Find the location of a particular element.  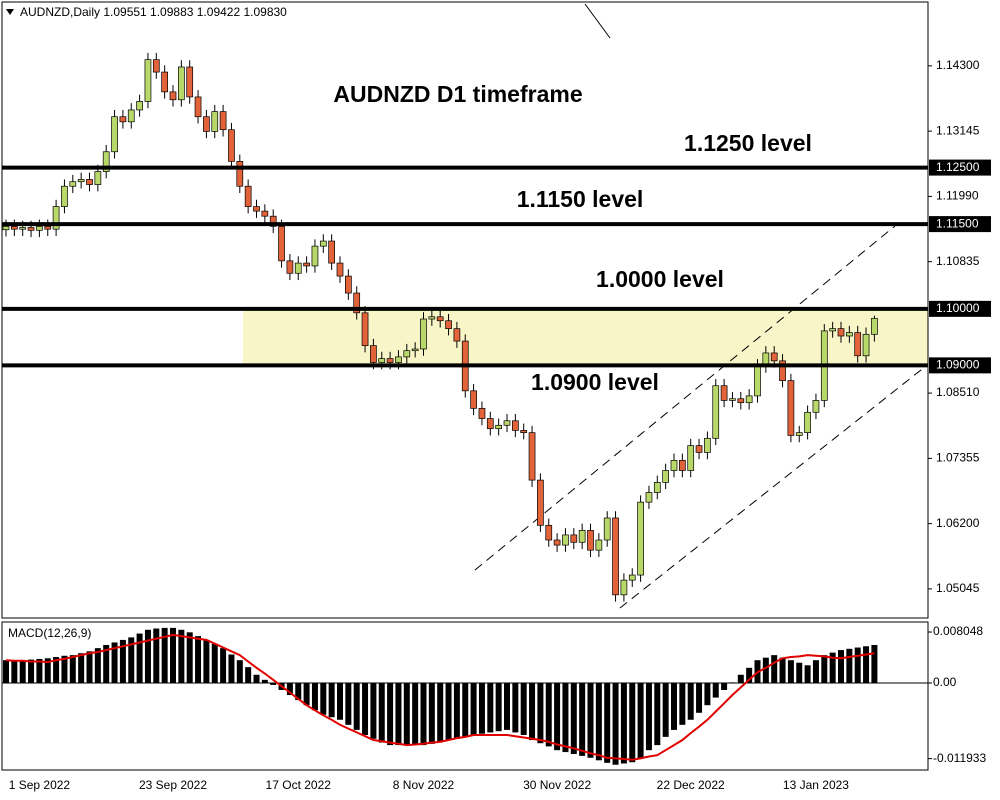

x-tick-label: 22 Dec 2022 is located at coordinates (691, 785).